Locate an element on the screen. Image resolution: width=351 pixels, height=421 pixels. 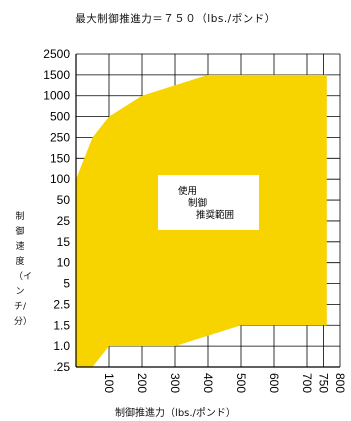
annotation-line: 推奨範囲 is located at coordinates (215, 215).